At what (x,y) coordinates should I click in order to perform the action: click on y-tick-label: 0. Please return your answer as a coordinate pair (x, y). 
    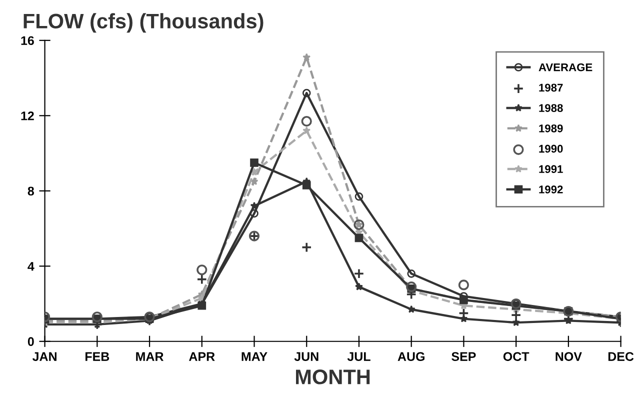
    Looking at the image, I should click on (31, 341).